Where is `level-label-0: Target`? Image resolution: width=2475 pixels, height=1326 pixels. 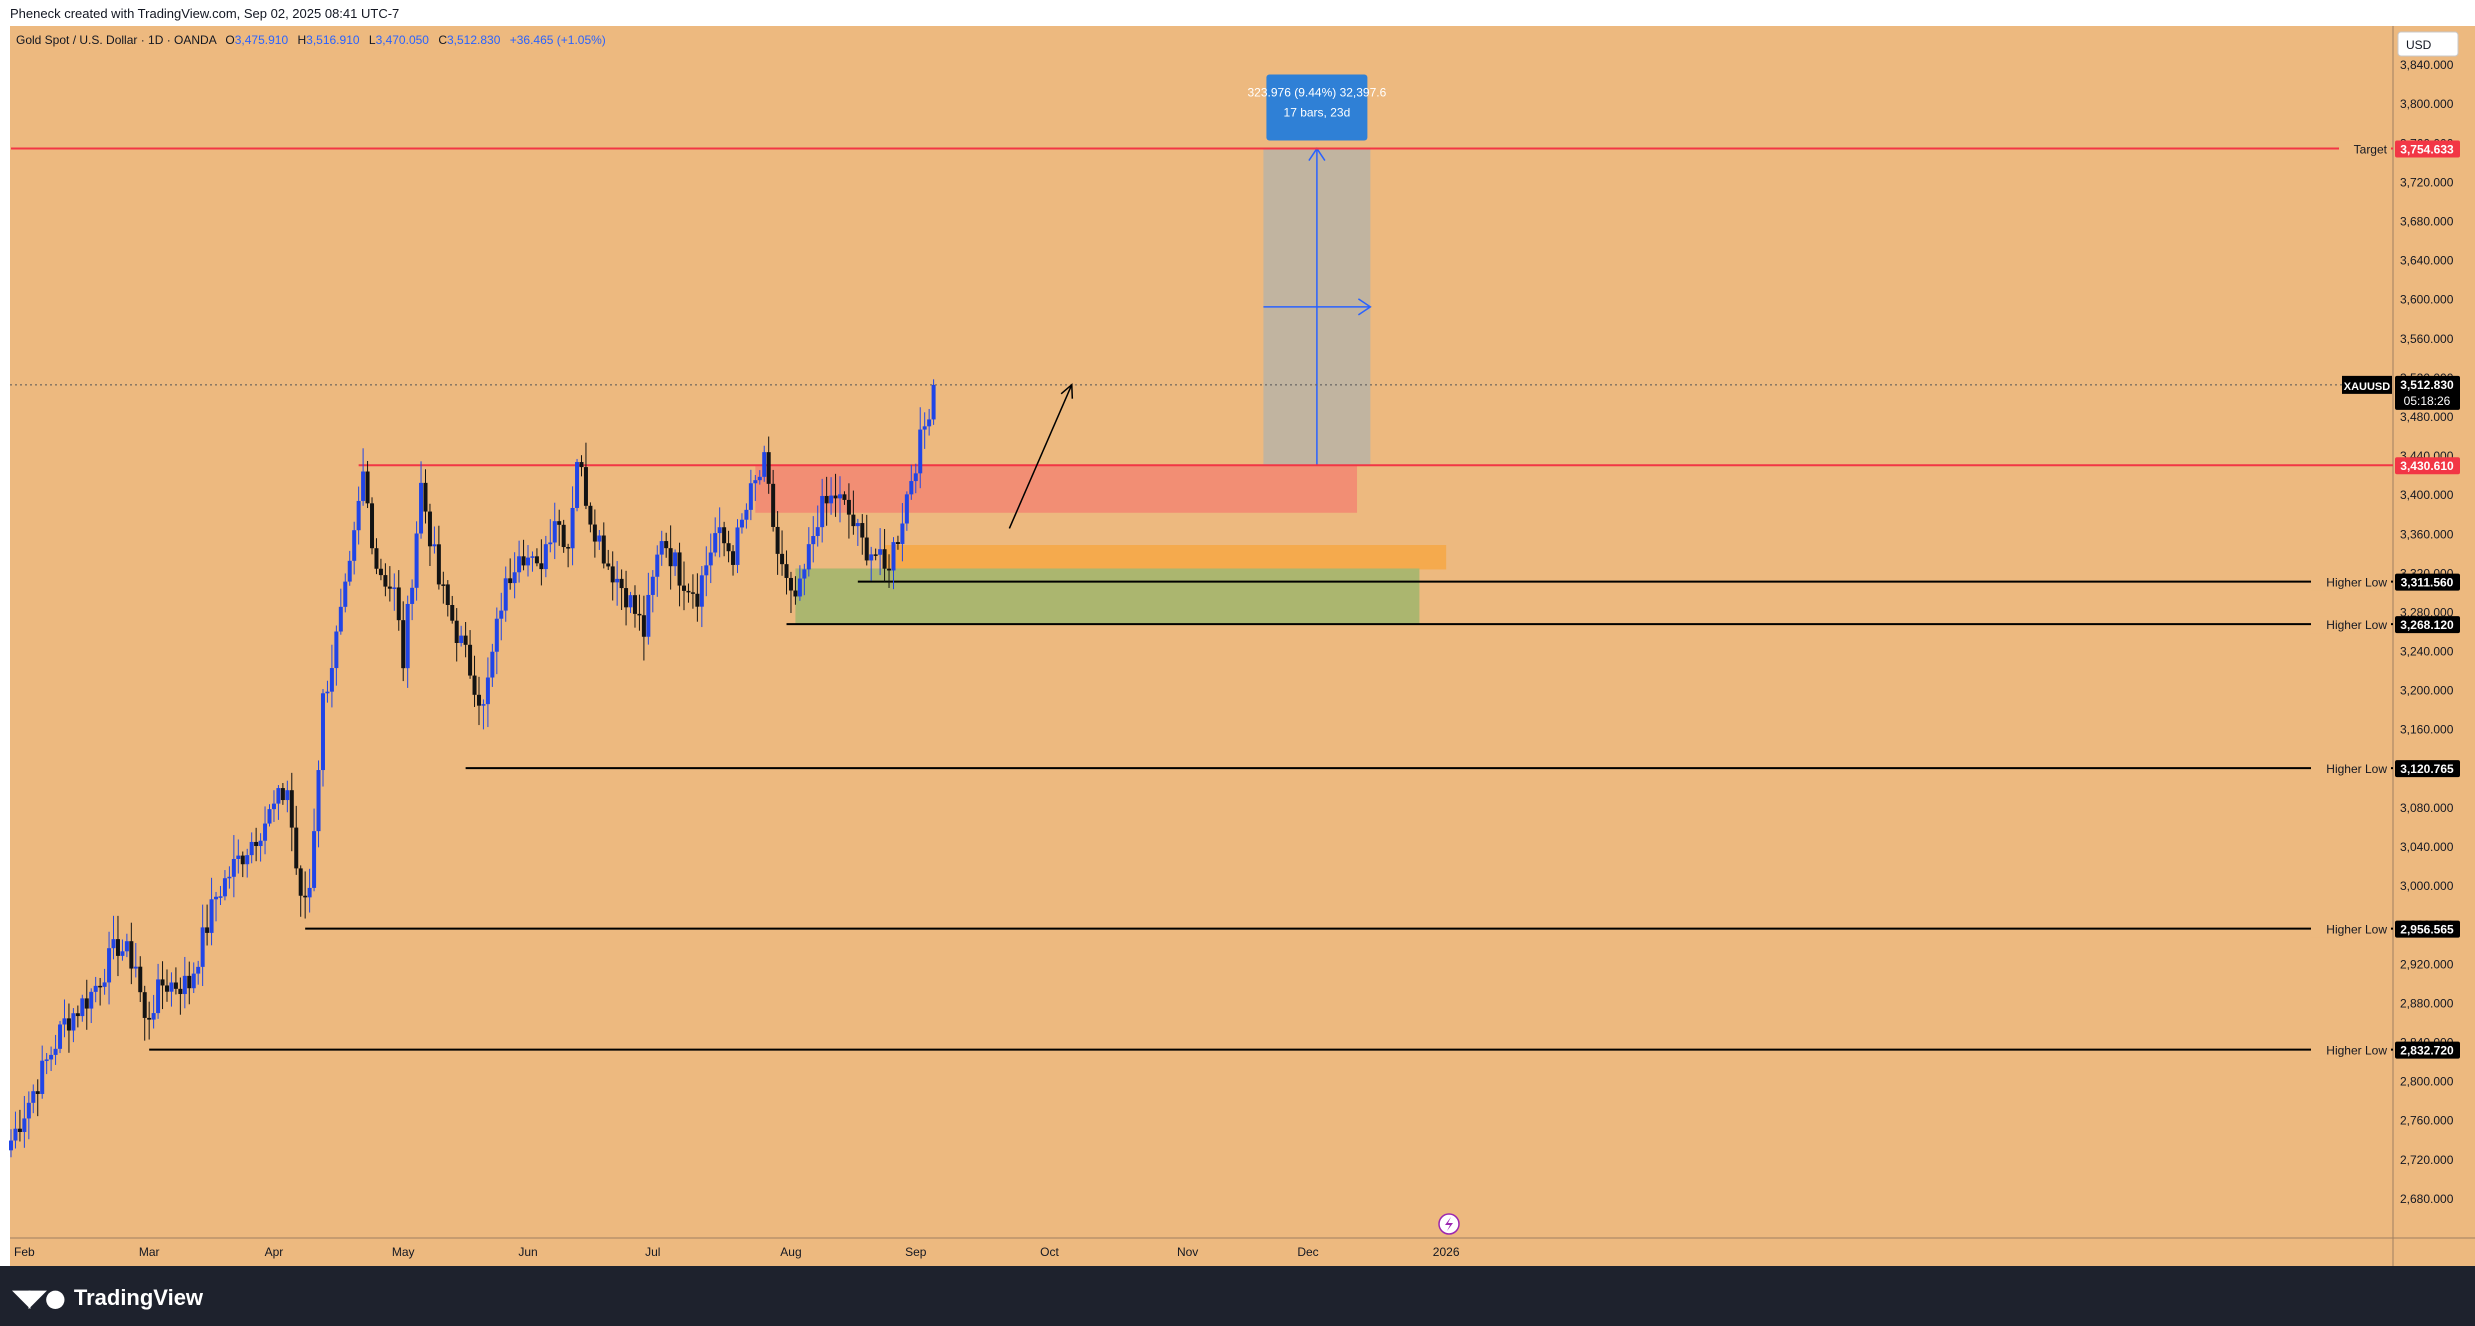
level-label-0: Target is located at coordinates (2371, 150).